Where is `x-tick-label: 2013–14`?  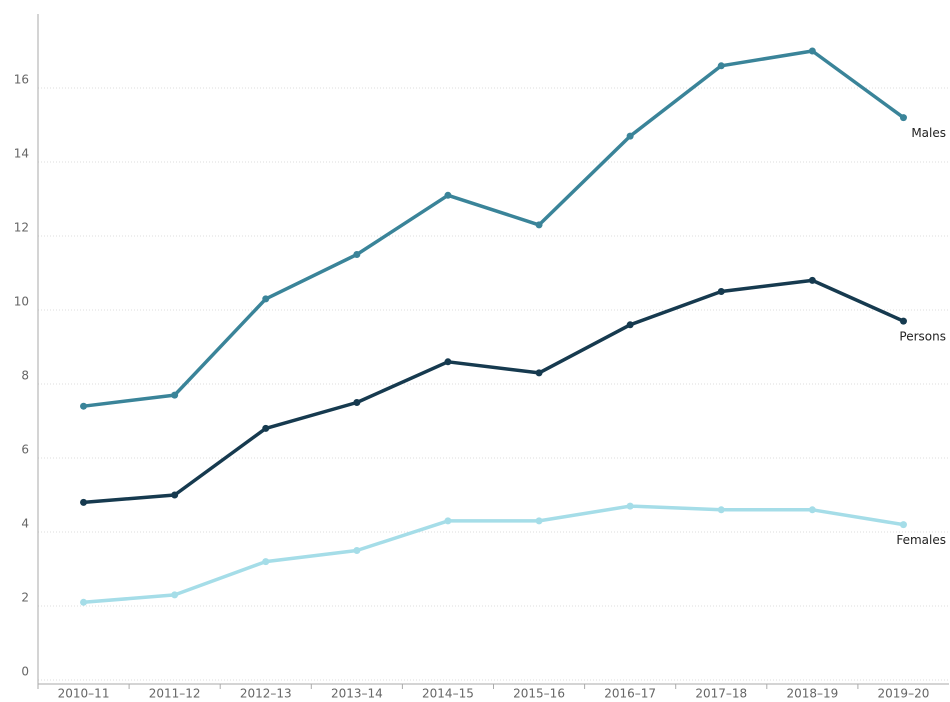 x-tick-label: 2013–14 is located at coordinates (357, 694).